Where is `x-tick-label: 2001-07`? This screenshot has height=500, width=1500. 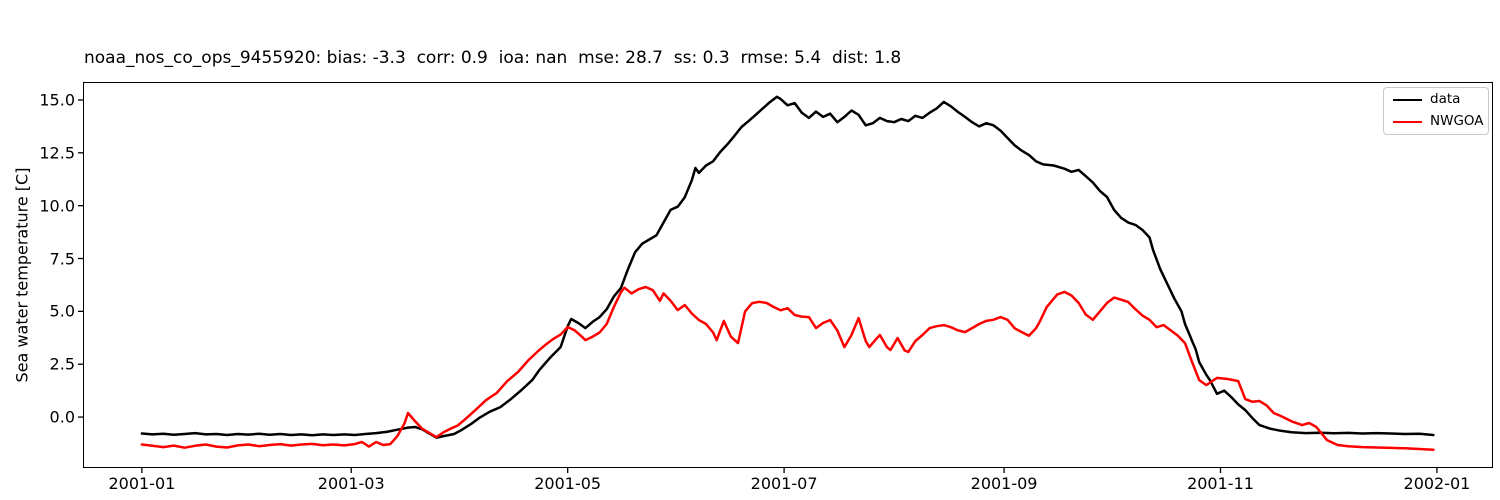
x-tick-label: 2001-07 is located at coordinates (784, 483).